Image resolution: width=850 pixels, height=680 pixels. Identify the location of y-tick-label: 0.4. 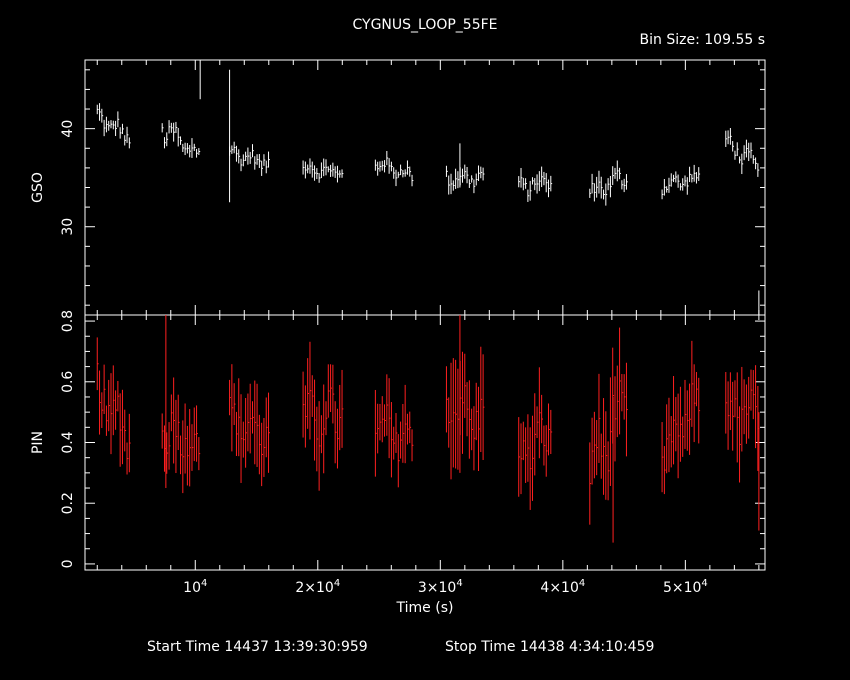
(68, 442).